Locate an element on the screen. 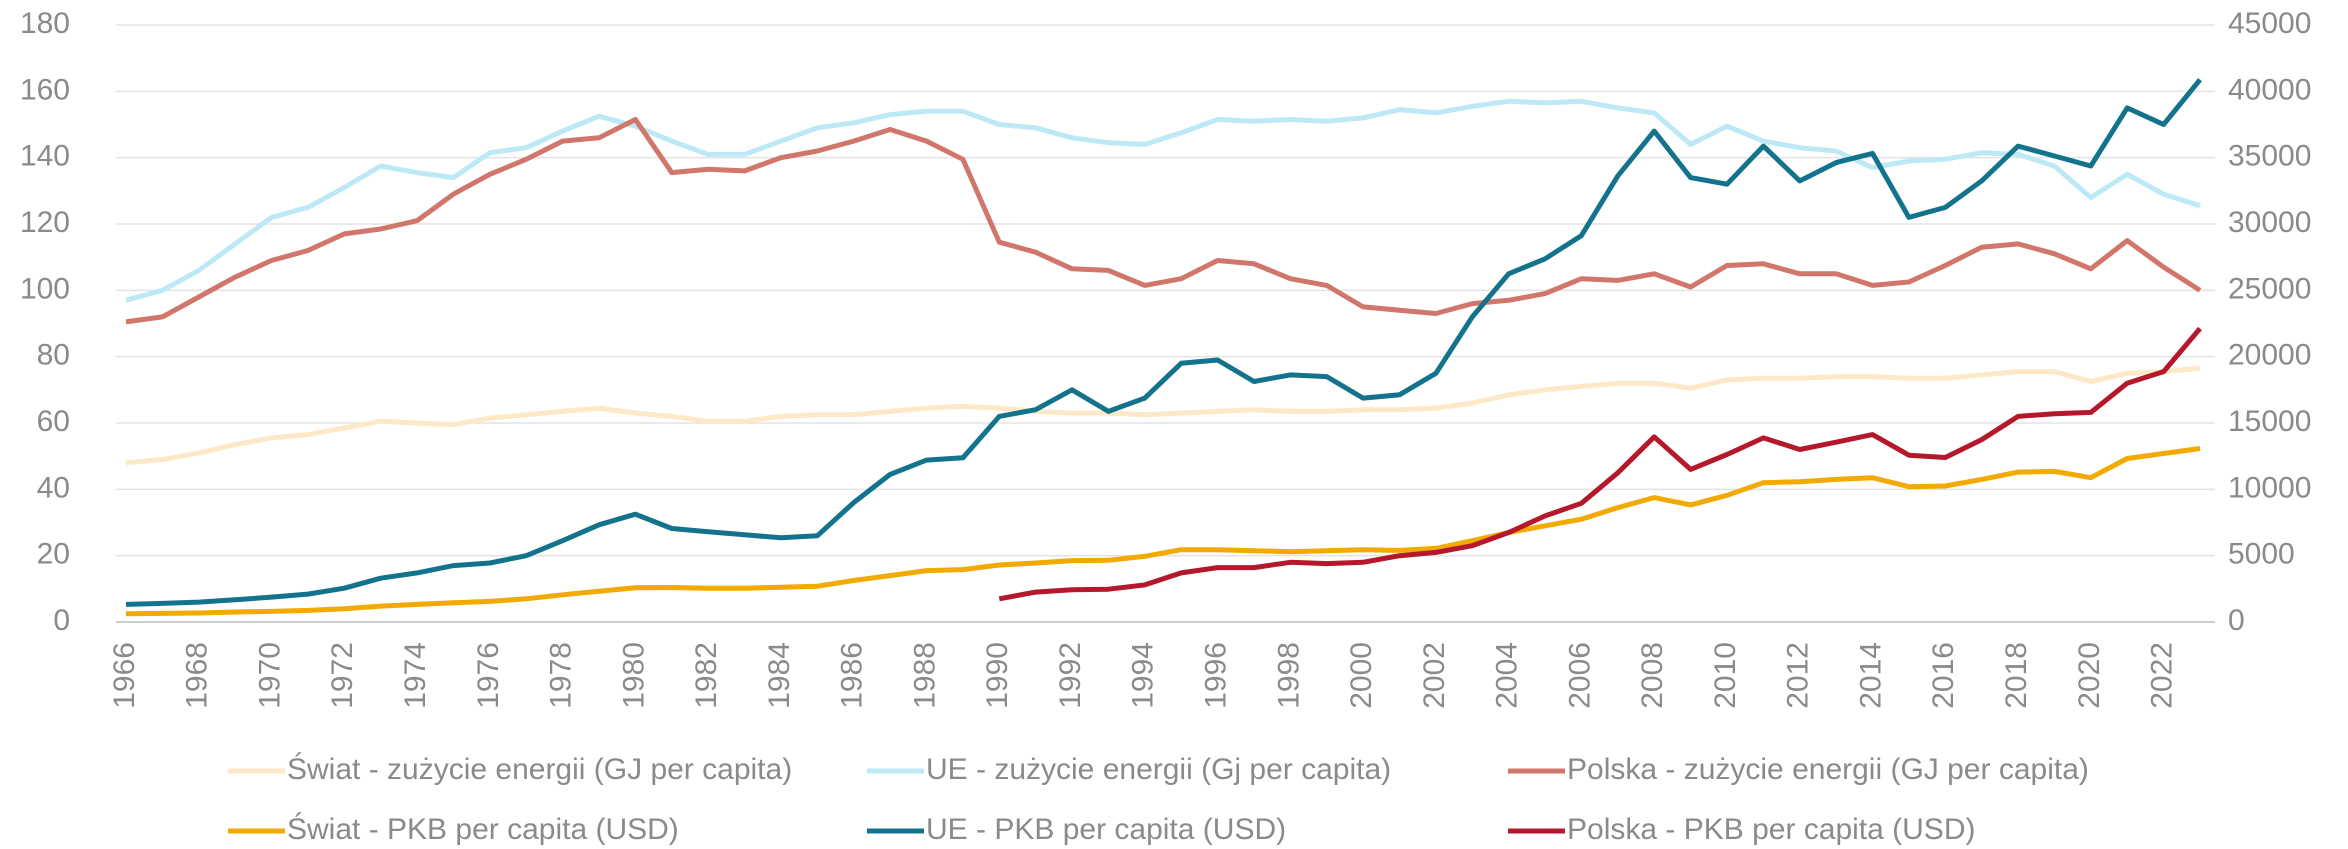 The height and width of the screenshot is (849, 2348). legend-label: Polska - zużycie energii (GJ per capita) is located at coordinates (1828, 769).